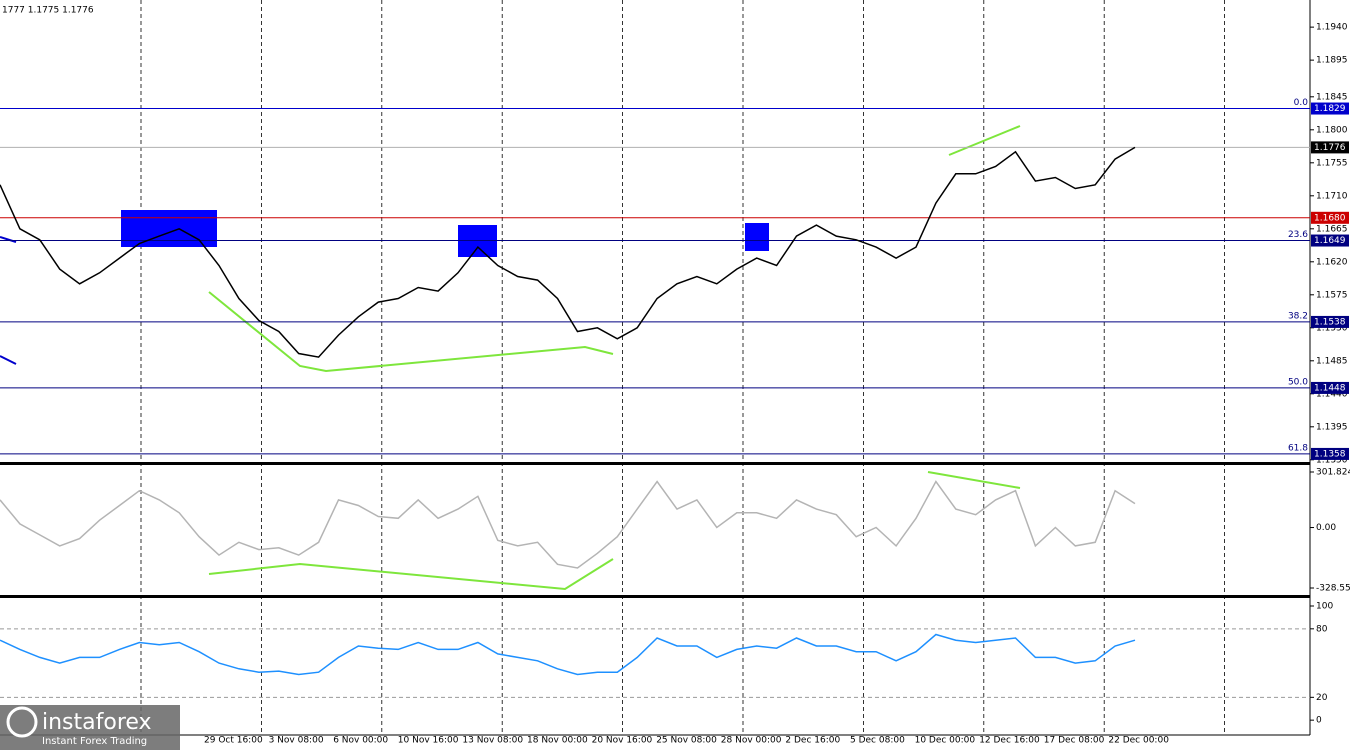  What do you see at coordinates (812, 741) in the screenshot?
I see `x-tick-label: 2 Dec 16:00` at bounding box center [812, 741].